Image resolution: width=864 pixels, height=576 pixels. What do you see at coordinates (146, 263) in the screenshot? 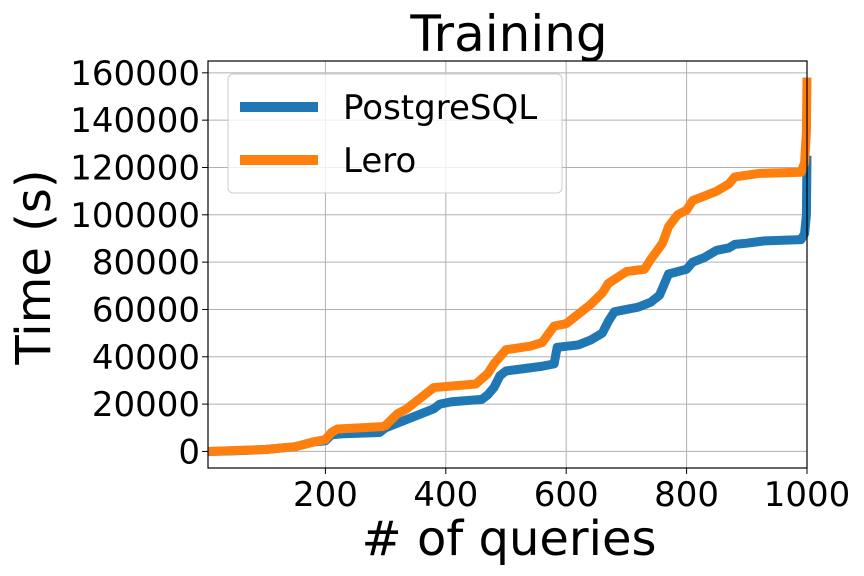
I see `y-tick-label: 80000` at bounding box center [146, 263].